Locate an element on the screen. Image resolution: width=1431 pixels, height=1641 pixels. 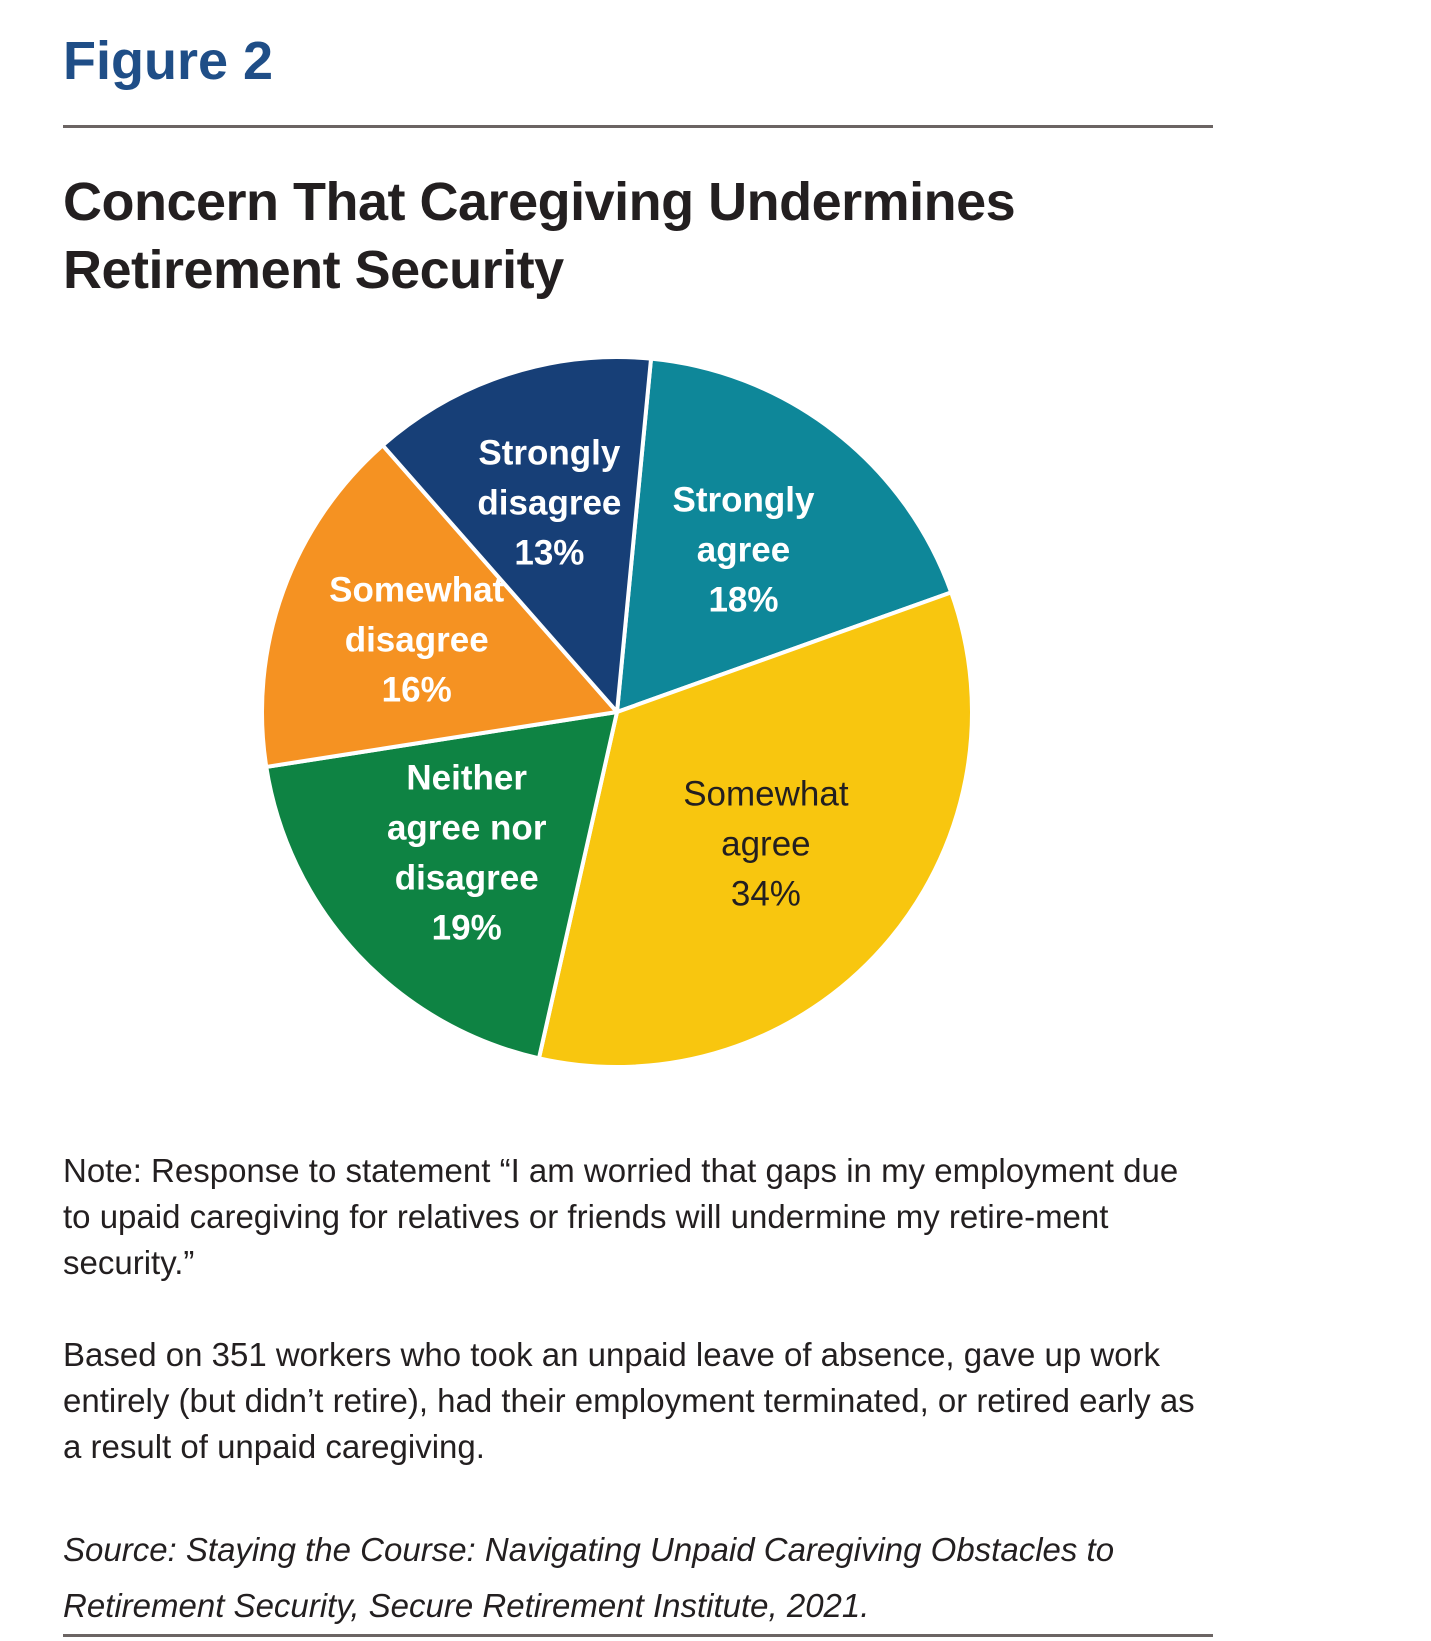
pie-slice-somewhat-disagree is located at coordinates (439, 606).